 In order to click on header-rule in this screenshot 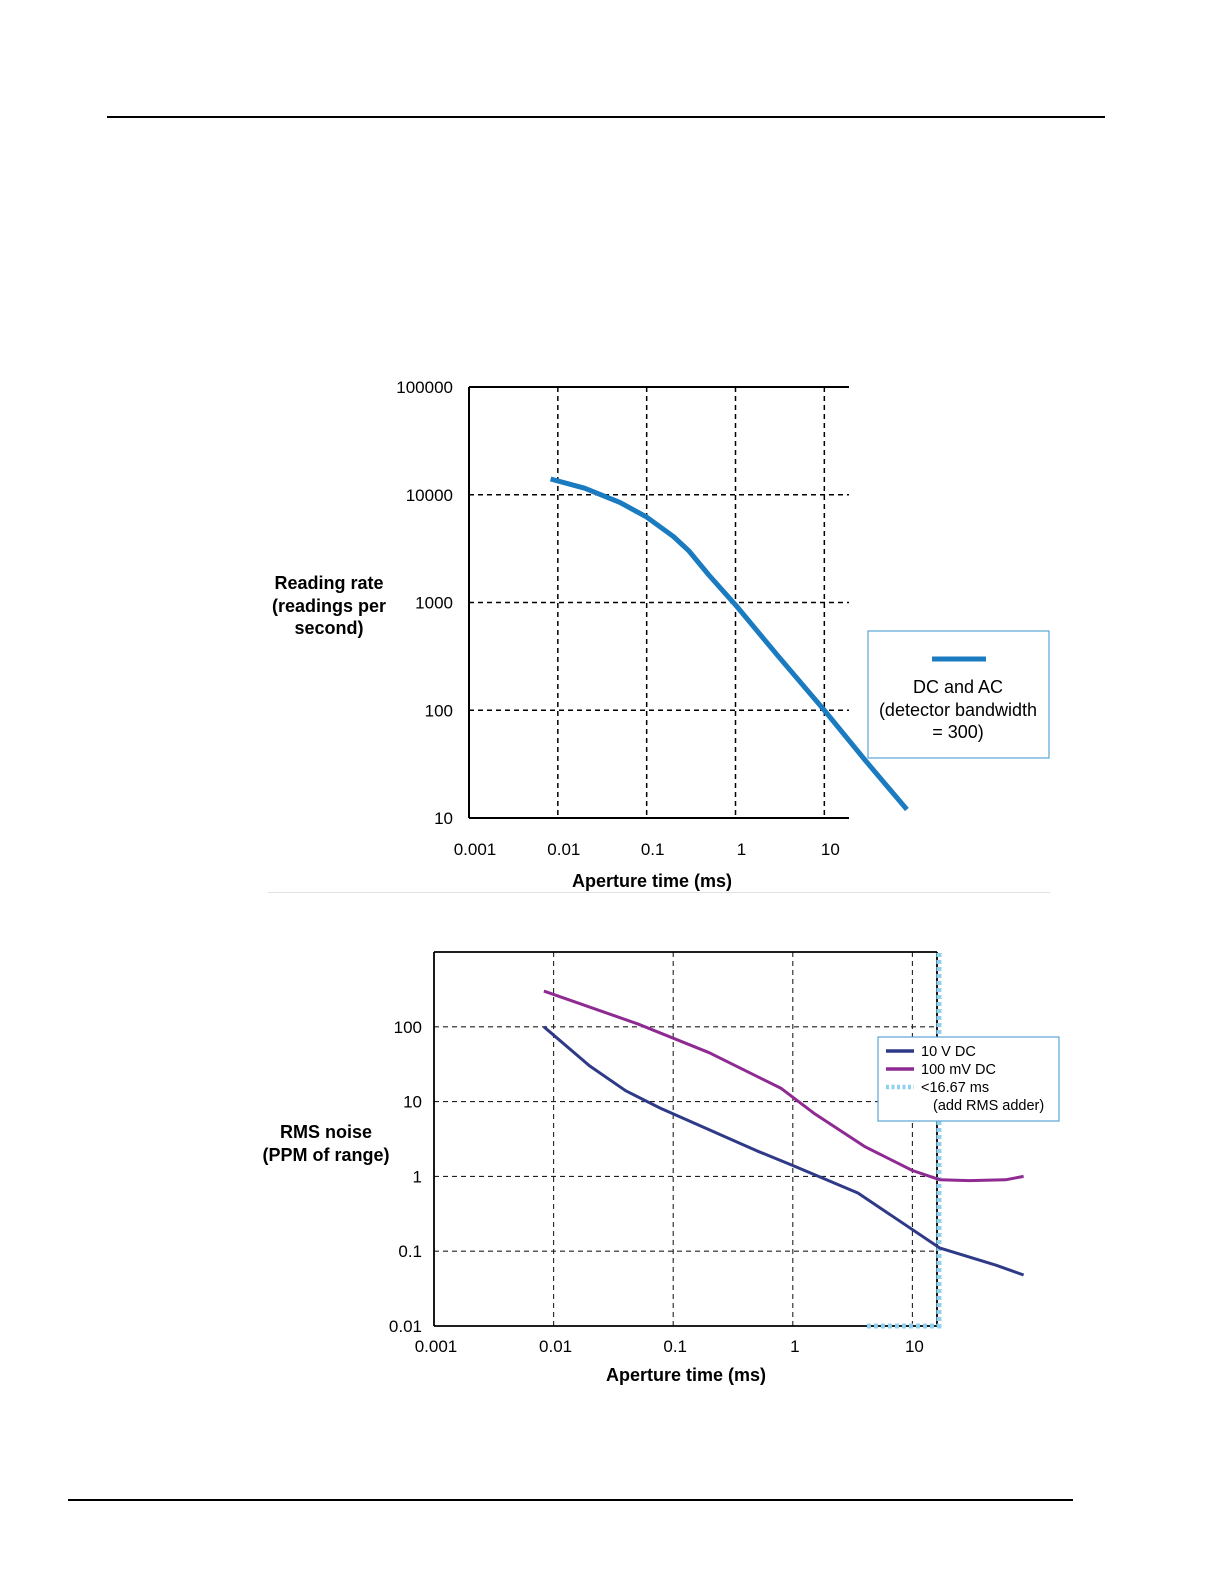, I will do `click(606, 117)`.